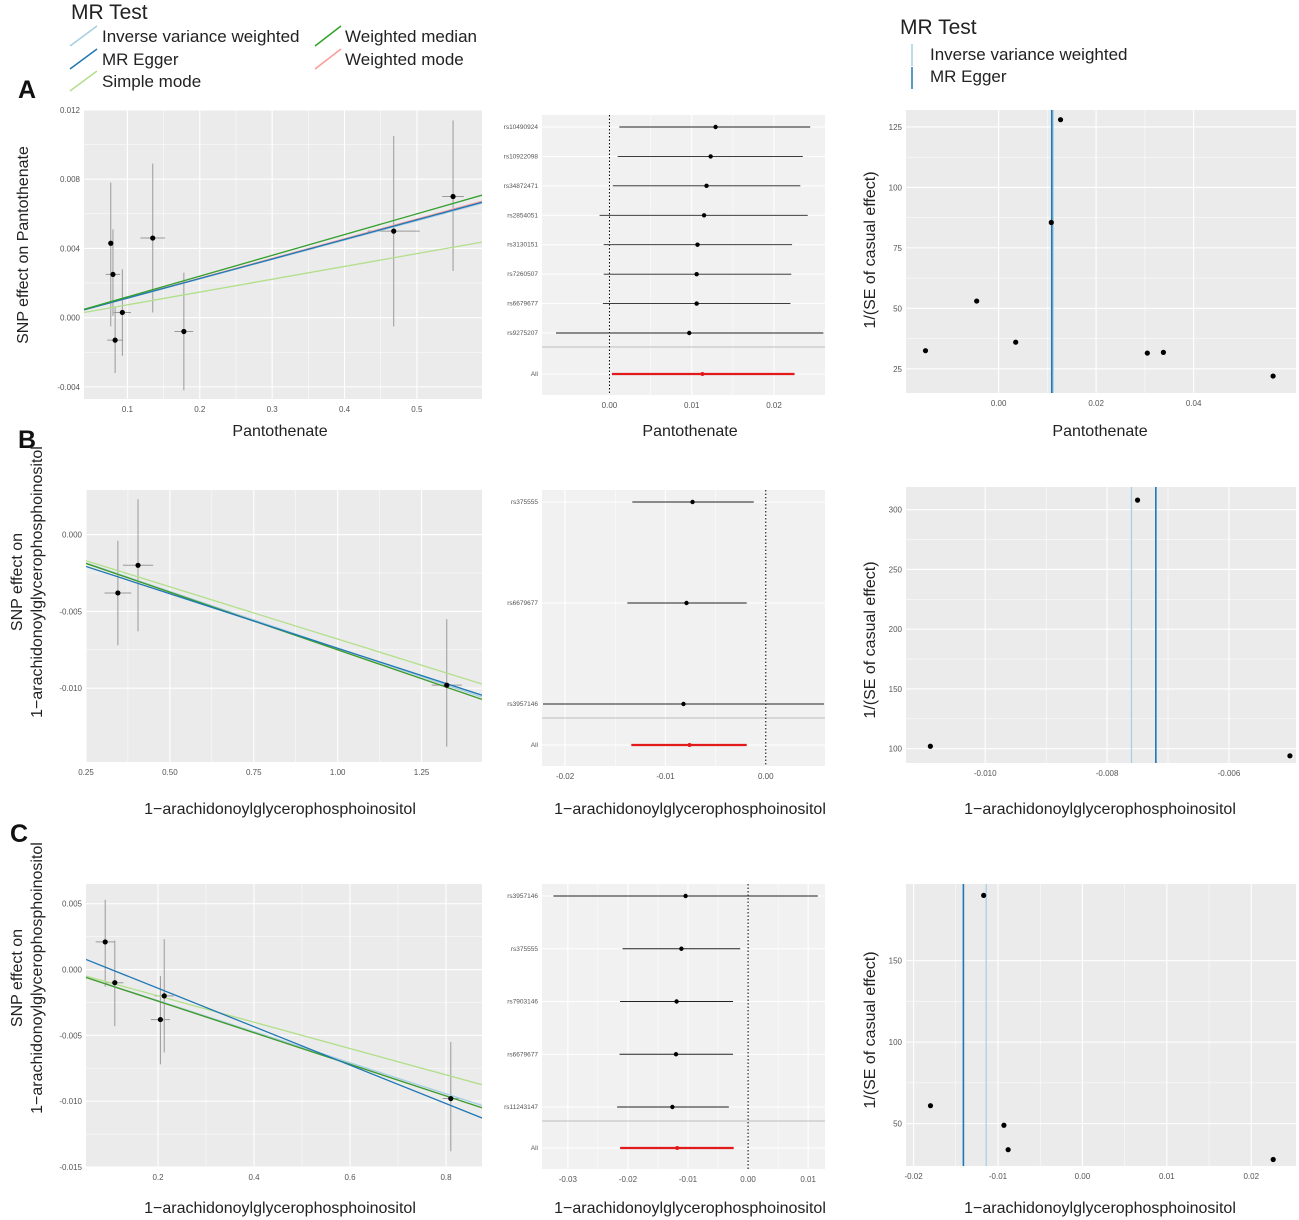 This screenshot has height=1220, width=1299. I want to click on snp-label: rs2854051, so click(522, 215).